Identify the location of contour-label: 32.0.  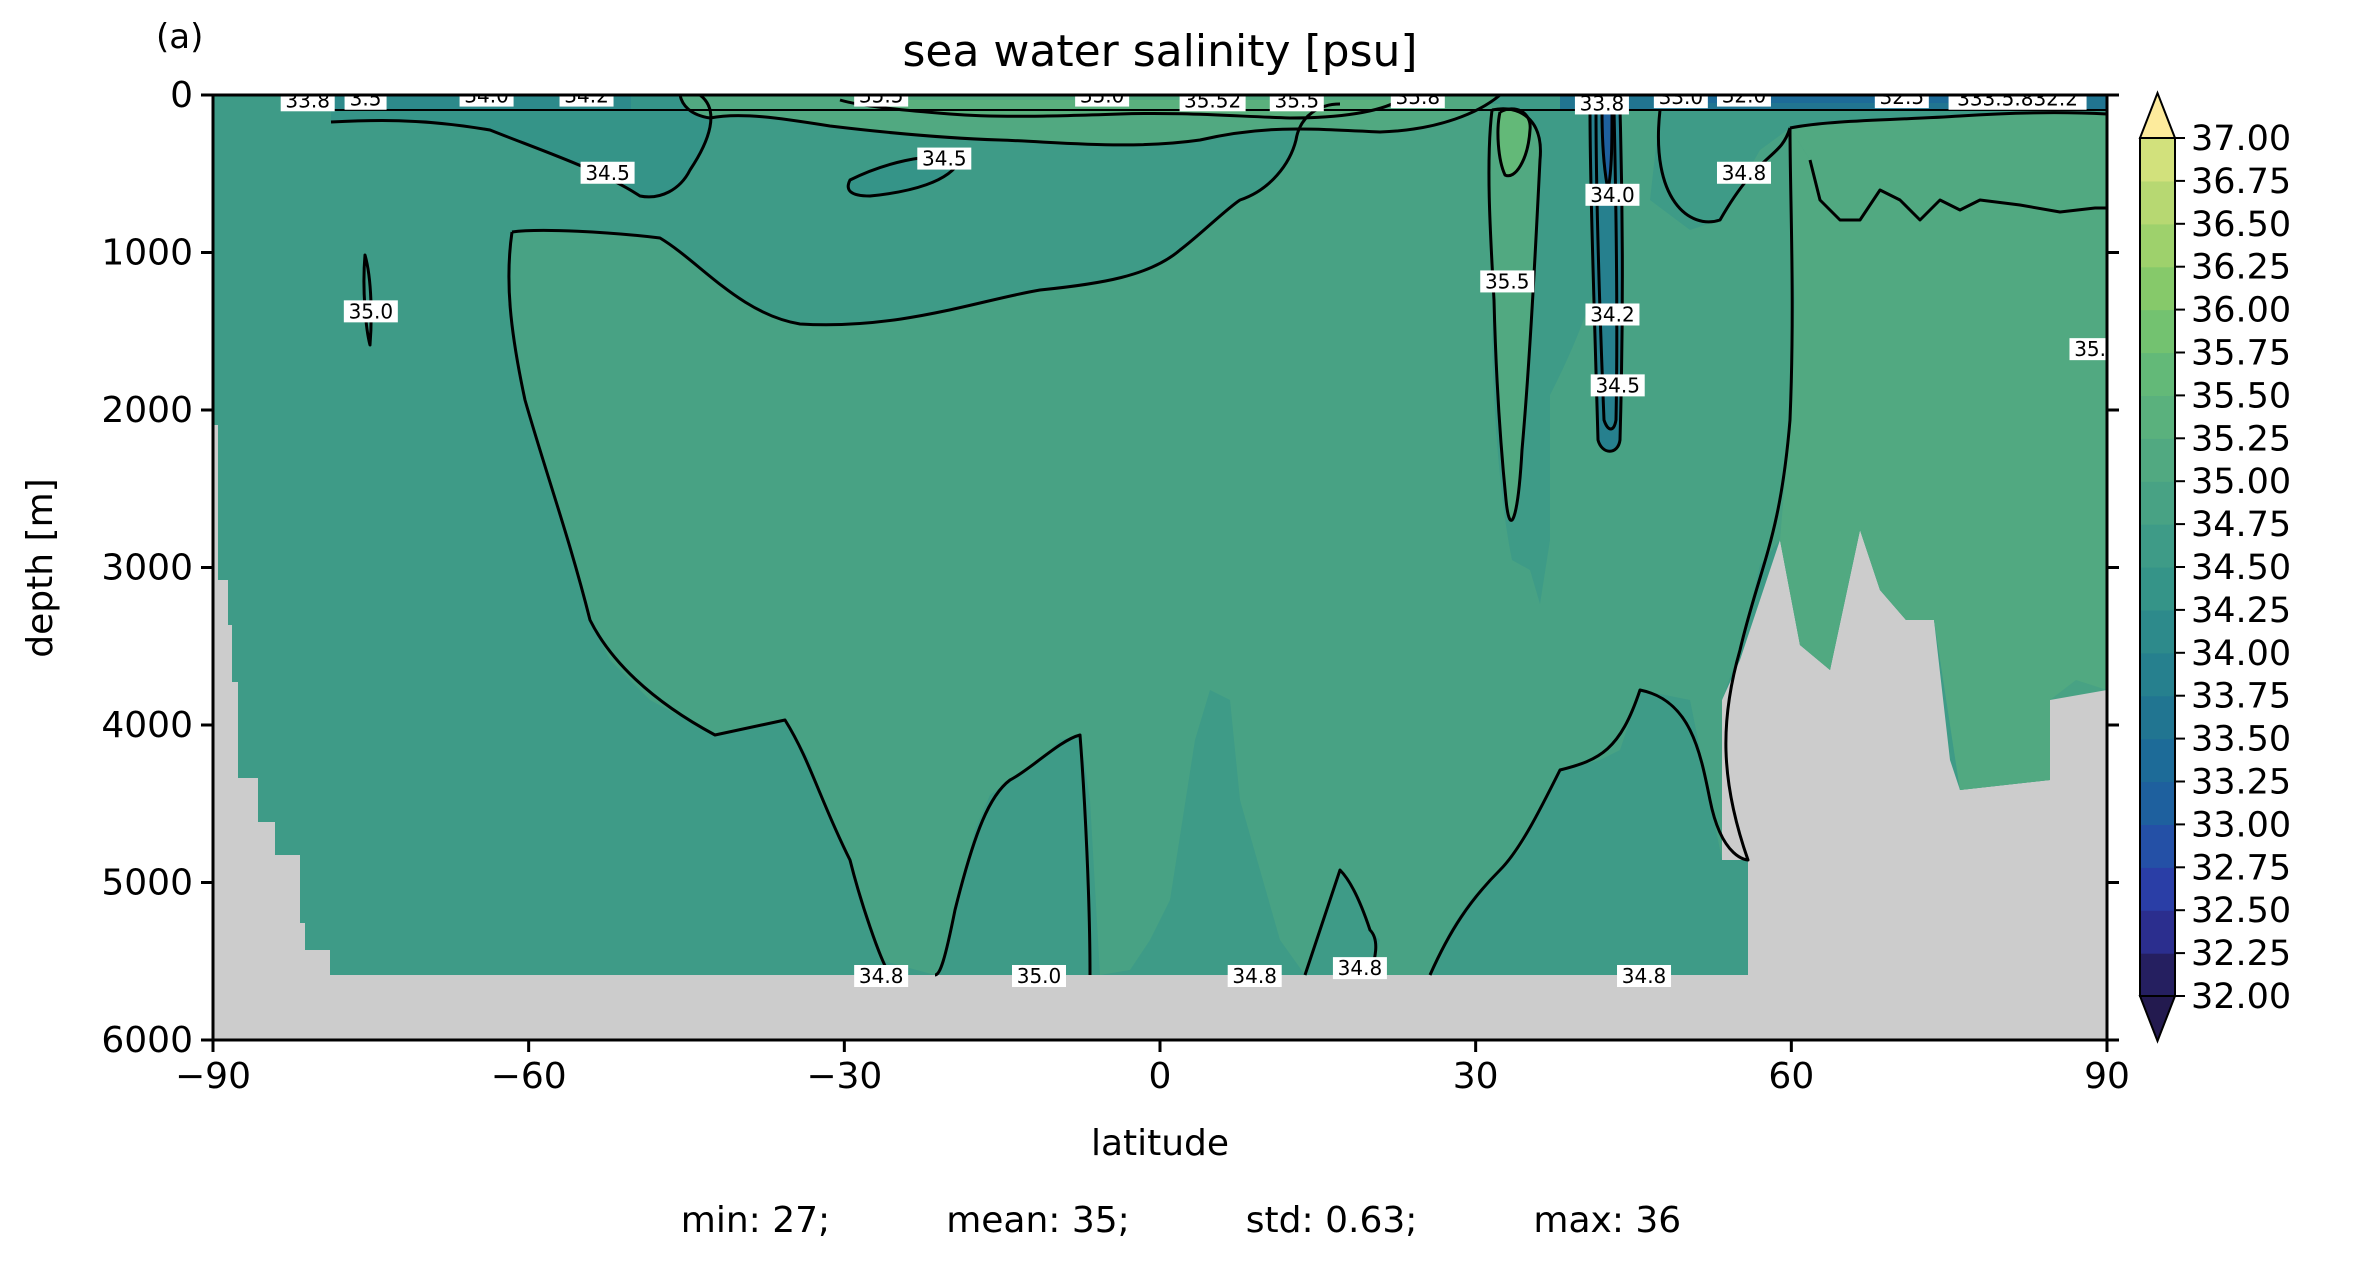
(1744, 96).